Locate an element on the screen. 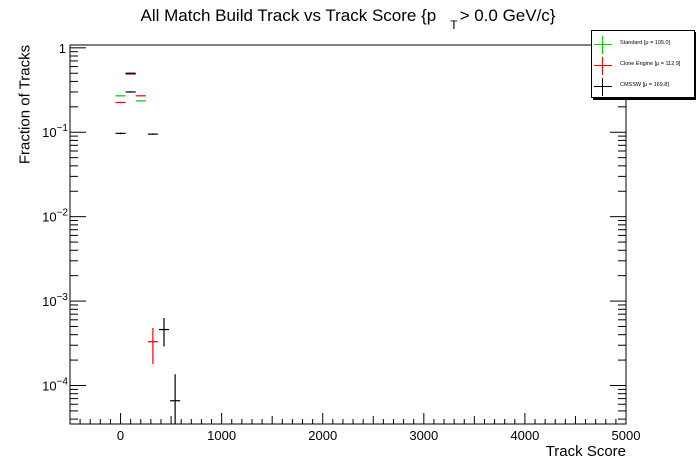 The height and width of the screenshot is (472, 696). x-axis-label: Track Score is located at coordinates (585, 451).